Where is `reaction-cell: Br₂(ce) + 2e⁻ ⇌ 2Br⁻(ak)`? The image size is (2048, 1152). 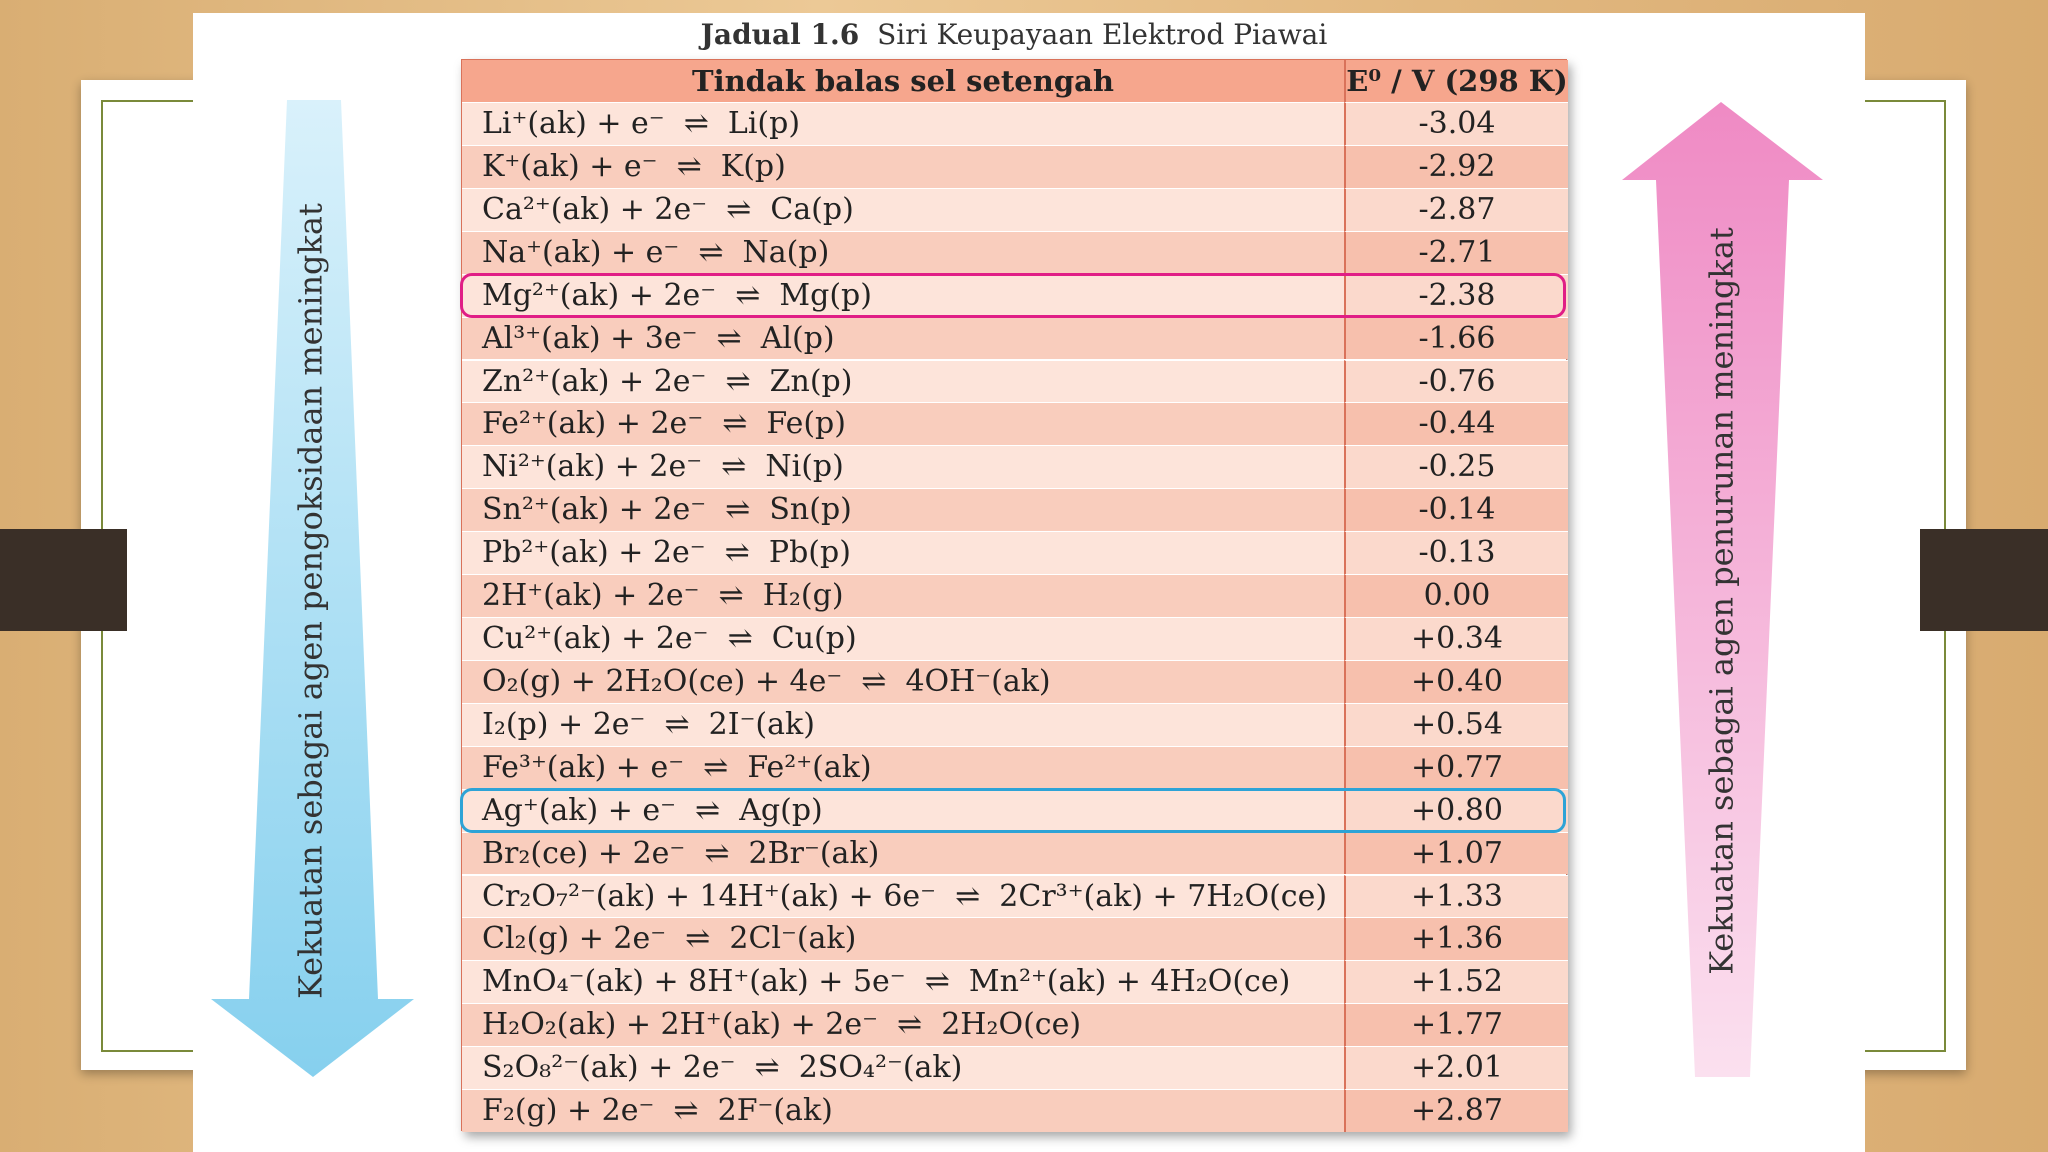 reaction-cell: Br₂(ce) + 2e⁻ ⇌ 2Br⁻(ak) is located at coordinates (903, 853).